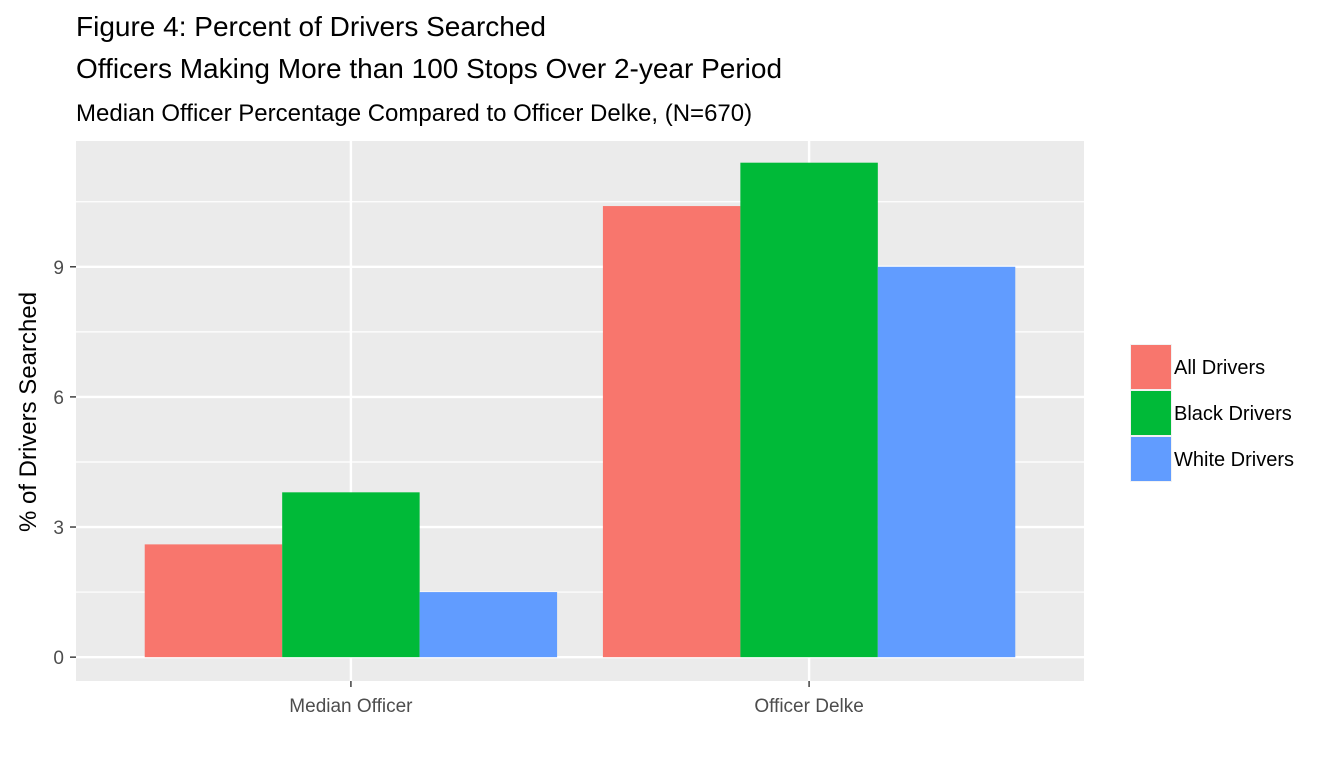 The height and width of the screenshot is (768, 1344). I want to click on chart-title-line-1: Figure 4: Percent of Drivers Searched, so click(311, 26).